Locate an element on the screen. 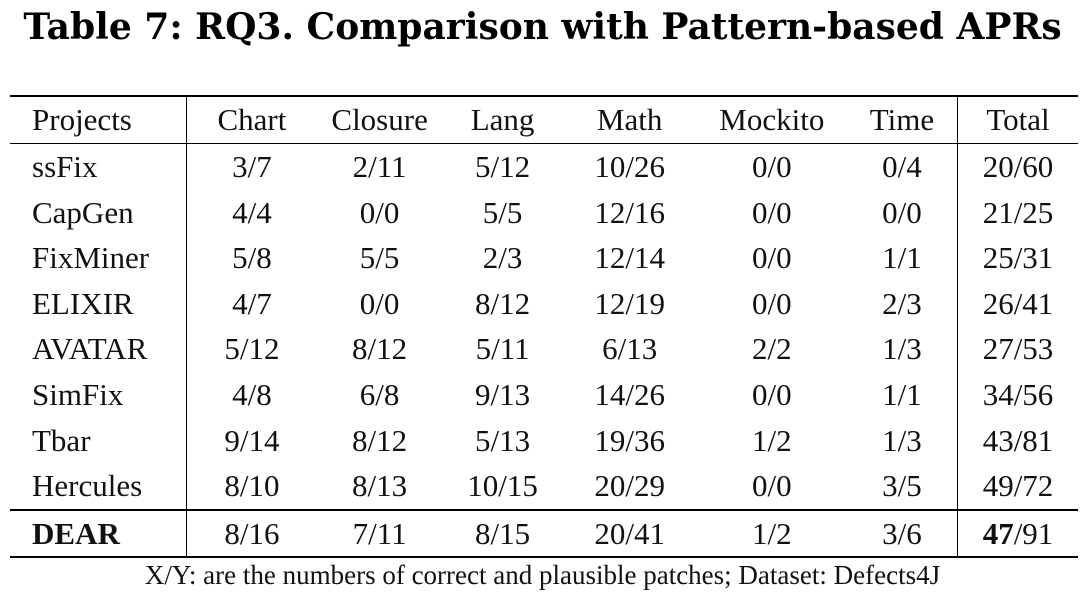 The height and width of the screenshot is (601, 1085). table-row: AVATAR 5/12 8/12 5/11 6/13 2/2 1/3 27/53 is located at coordinates (544, 349).